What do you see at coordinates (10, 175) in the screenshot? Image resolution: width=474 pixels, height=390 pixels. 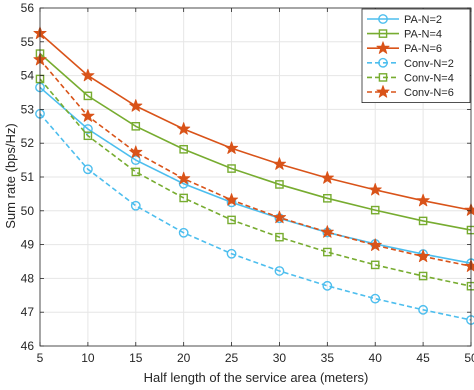 I see `y-axis-label: Sum rate (bps/Hz)` at bounding box center [10, 175].